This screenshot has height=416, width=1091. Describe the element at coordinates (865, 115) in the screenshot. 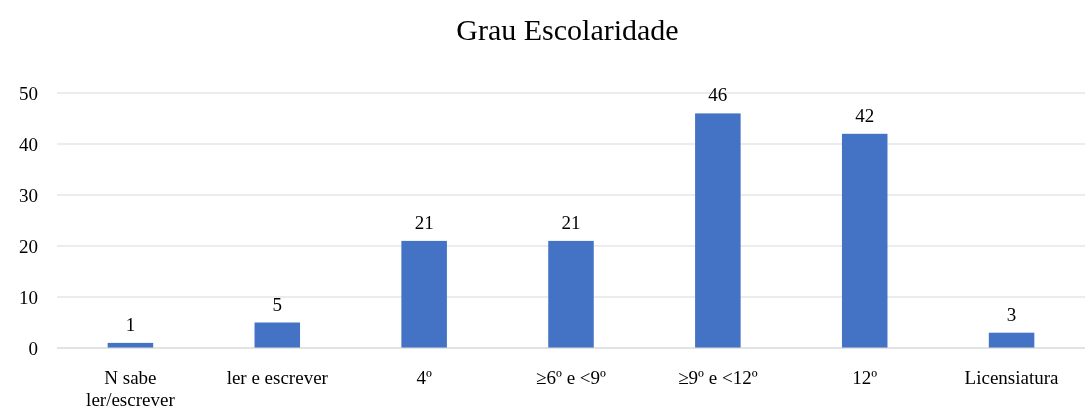

I see `data-label: 42` at that location.